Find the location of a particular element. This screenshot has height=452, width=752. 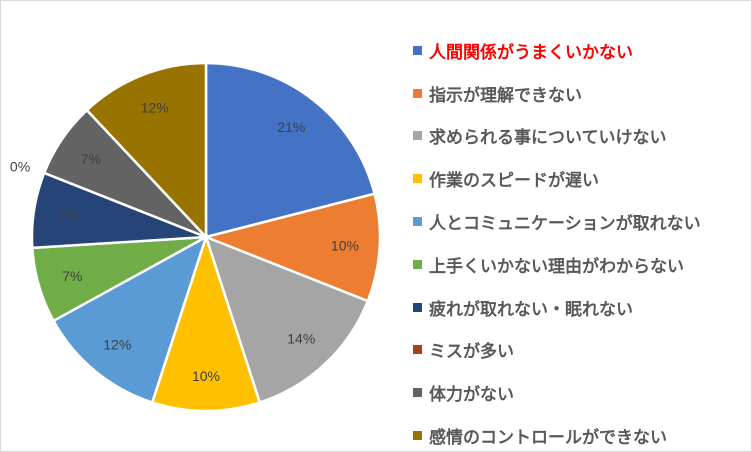

legend-label: ミスが多い is located at coordinates (471, 352).